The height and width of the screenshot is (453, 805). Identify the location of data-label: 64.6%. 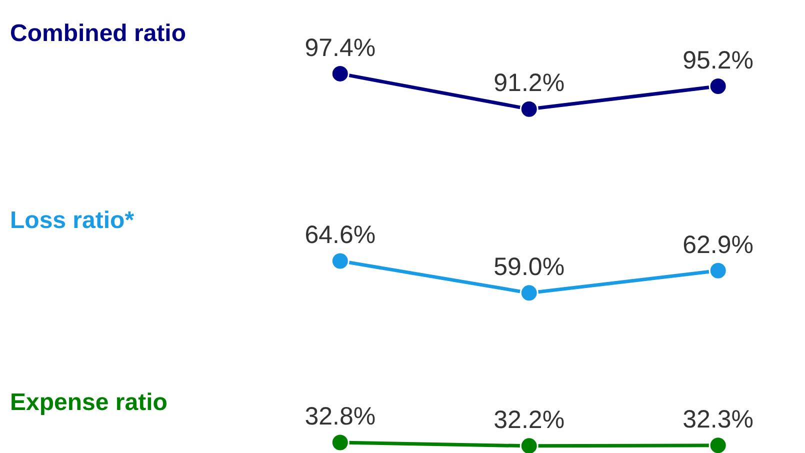
(340, 235).